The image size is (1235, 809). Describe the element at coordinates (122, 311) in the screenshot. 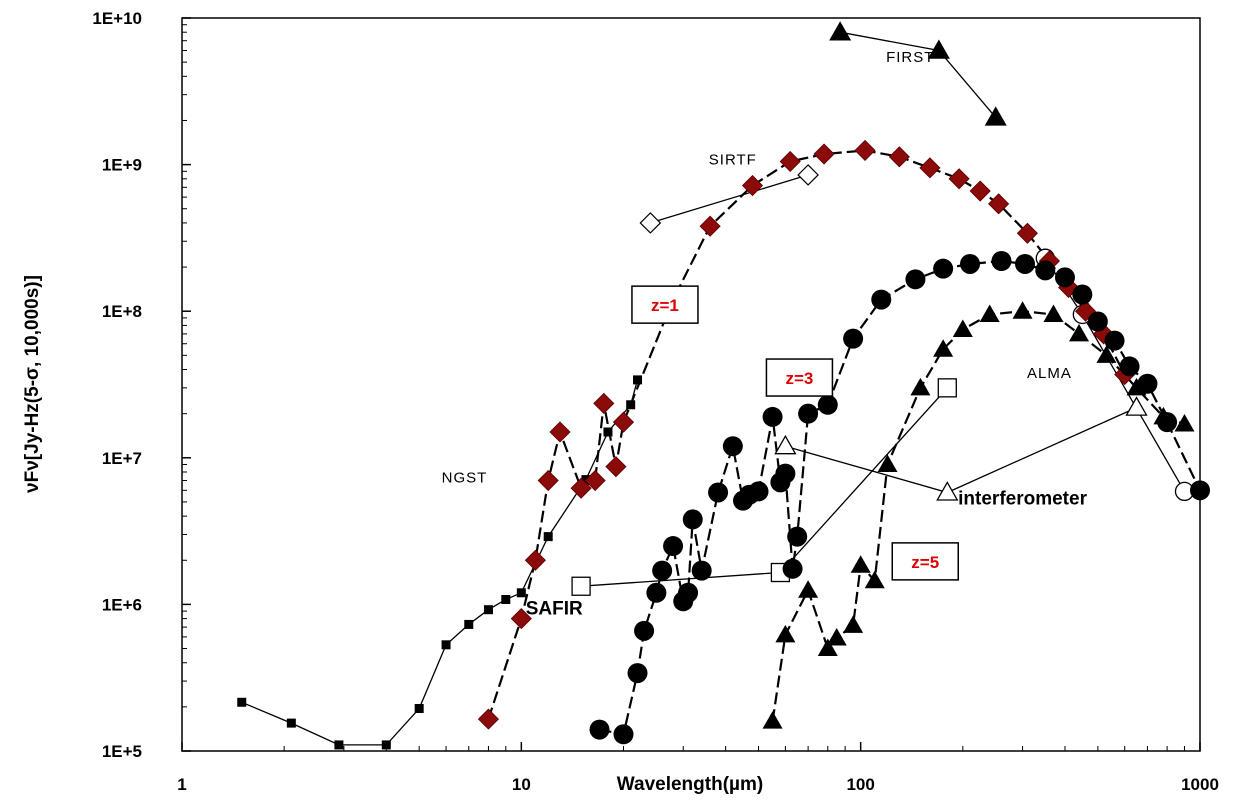

I see `y-tick-label: 1E+8` at that location.